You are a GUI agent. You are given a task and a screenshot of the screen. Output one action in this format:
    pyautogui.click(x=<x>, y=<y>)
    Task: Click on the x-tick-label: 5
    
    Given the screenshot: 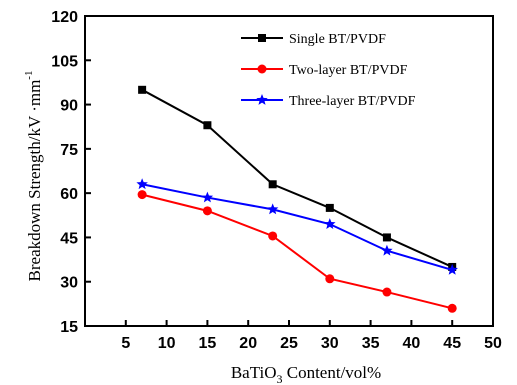 What is the action you would take?
    pyautogui.click(x=125, y=343)
    